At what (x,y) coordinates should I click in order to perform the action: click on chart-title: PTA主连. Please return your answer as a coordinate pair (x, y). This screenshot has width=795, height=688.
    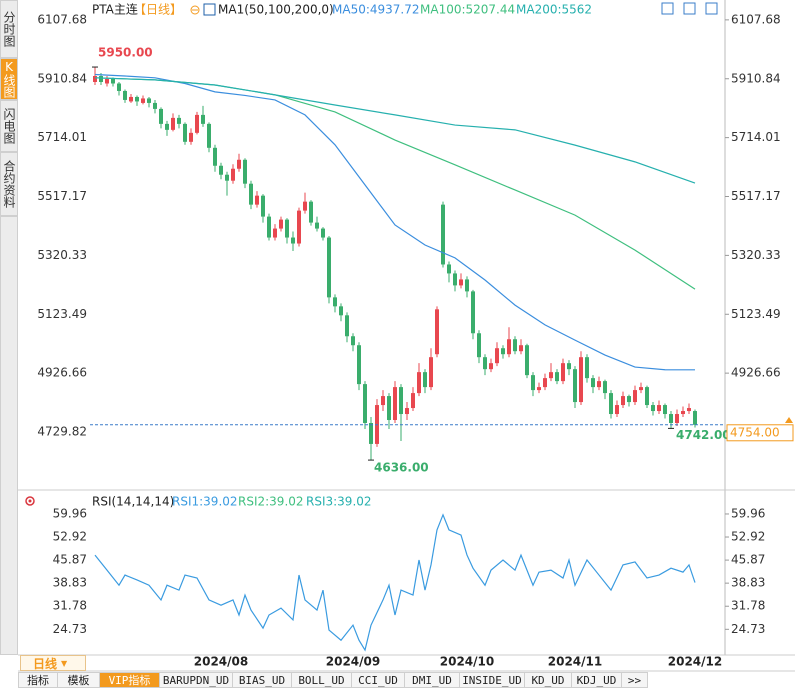
    Looking at the image, I should click on (115, 9).